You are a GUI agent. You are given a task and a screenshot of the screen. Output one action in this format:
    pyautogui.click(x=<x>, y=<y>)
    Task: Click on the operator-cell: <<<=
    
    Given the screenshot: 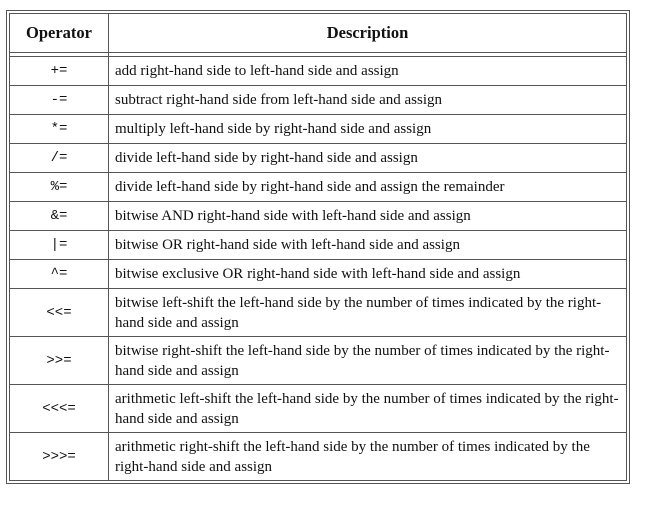 What is the action you would take?
    pyautogui.click(x=59, y=408)
    